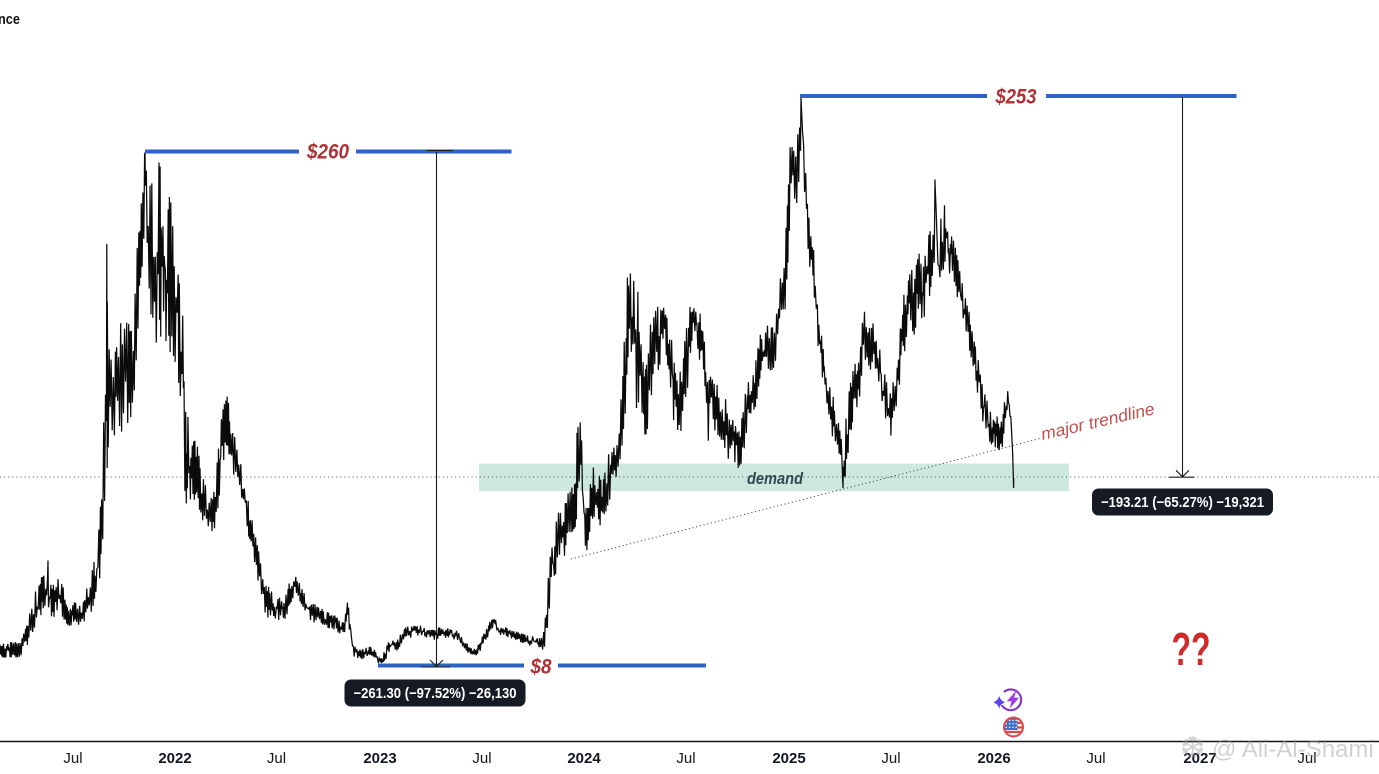  Describe the element at coordinates (1097, 421) in the screenshot. I see `svg-text: major trendline` at that location.